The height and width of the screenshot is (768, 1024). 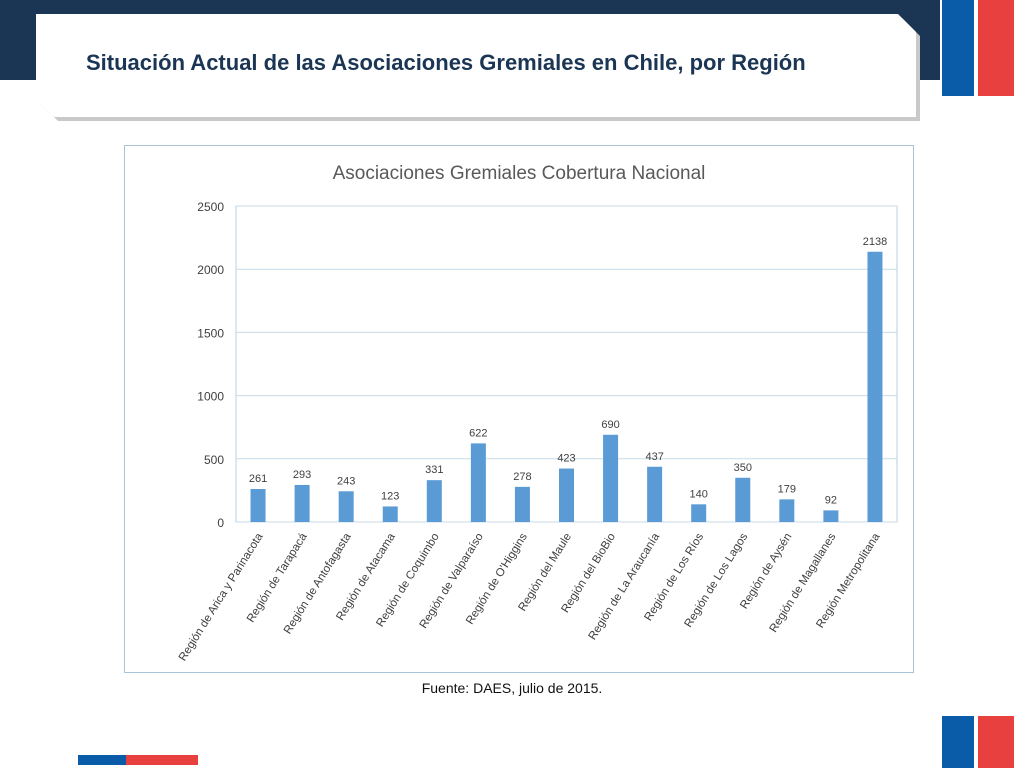 I want to click on data-label: 350, so click(x=743, y=468).